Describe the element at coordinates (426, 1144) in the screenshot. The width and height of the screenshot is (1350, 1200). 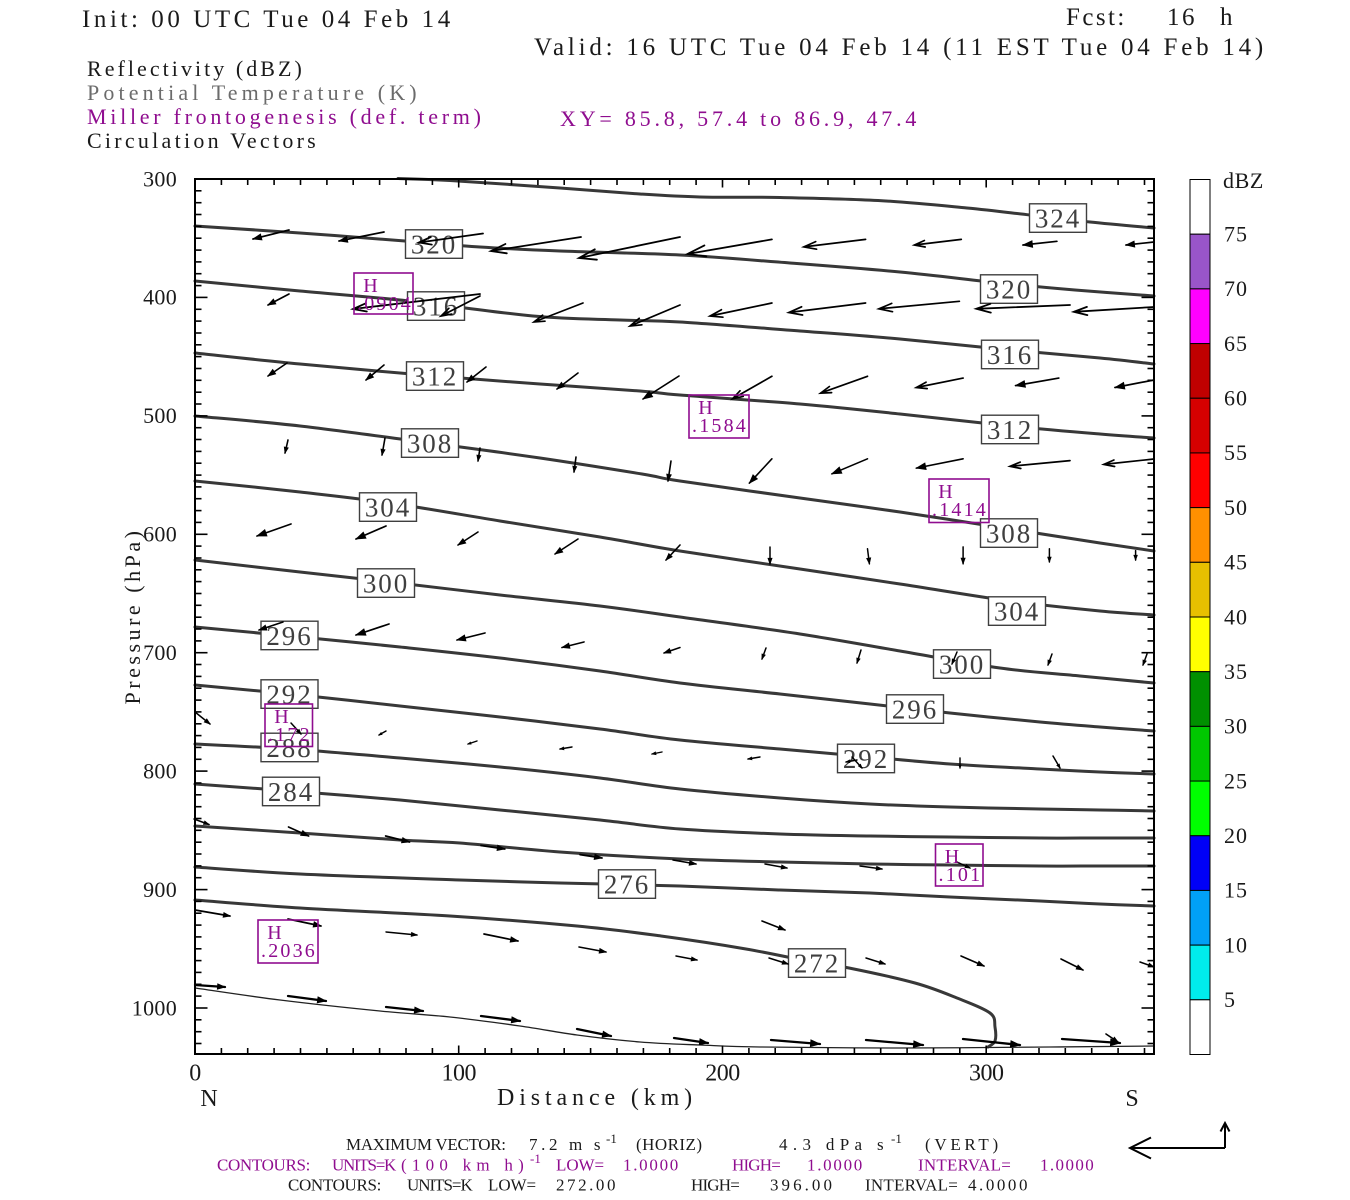
I see `svg-text: MAXIMUM VECTOR:` at that location.